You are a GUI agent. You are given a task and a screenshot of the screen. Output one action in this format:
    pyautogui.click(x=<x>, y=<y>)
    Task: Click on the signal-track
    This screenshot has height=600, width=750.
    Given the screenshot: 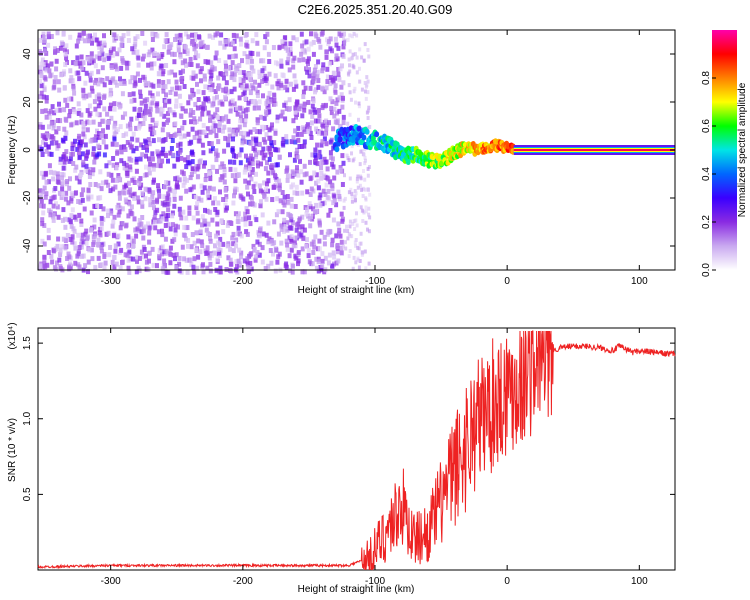 What is the action you would take?
    pyautogui.click(x=503, y=147)
    